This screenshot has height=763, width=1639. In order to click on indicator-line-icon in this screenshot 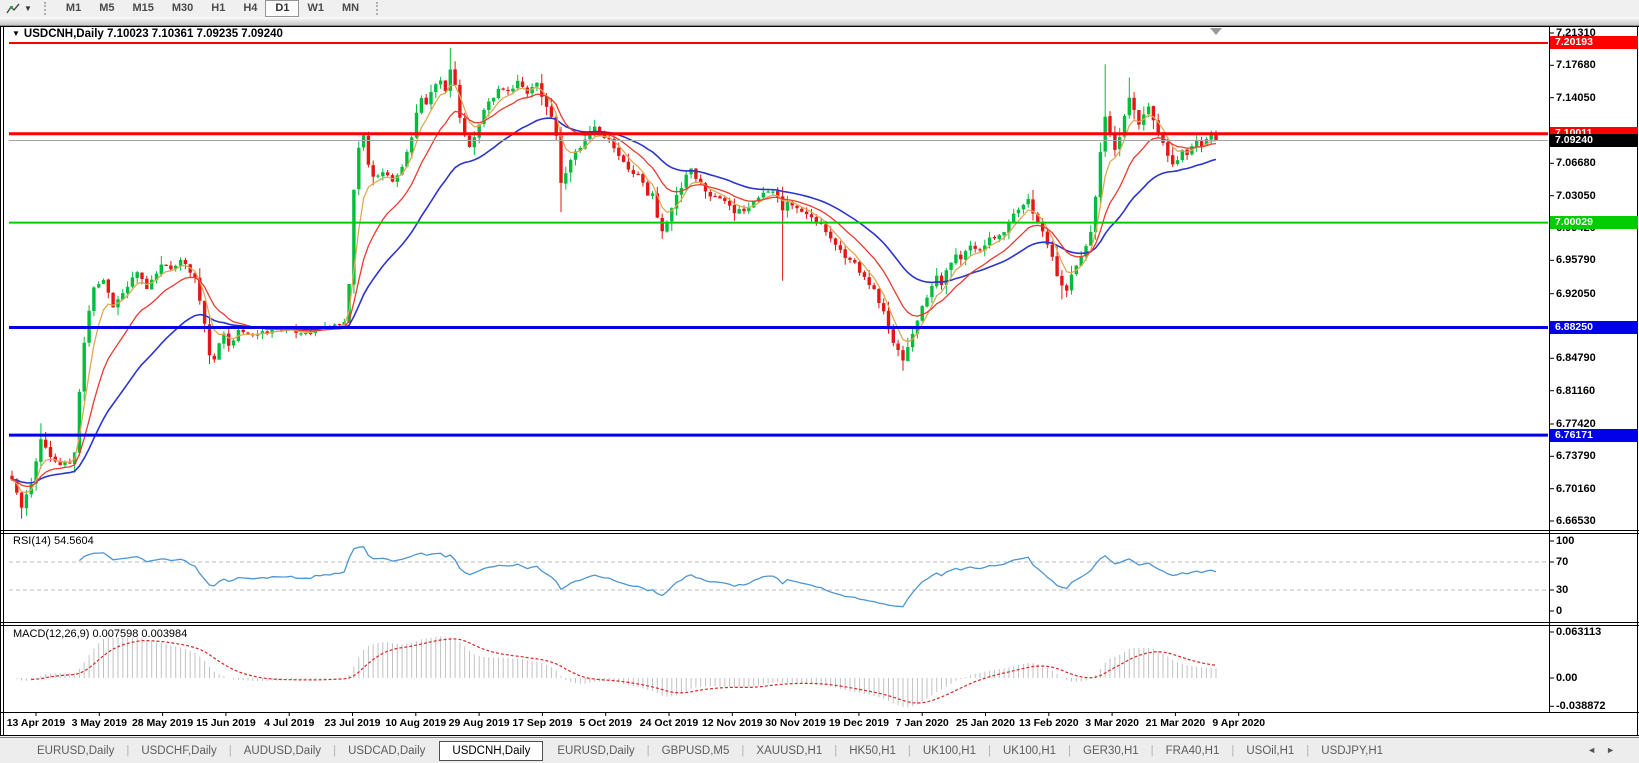, I will do `click(13, 9)`.